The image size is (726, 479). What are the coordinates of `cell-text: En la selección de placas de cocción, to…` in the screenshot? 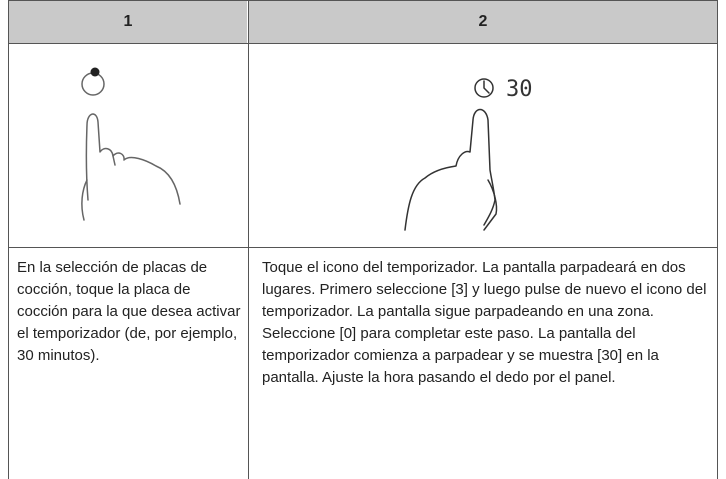 It's located at (129, 311).